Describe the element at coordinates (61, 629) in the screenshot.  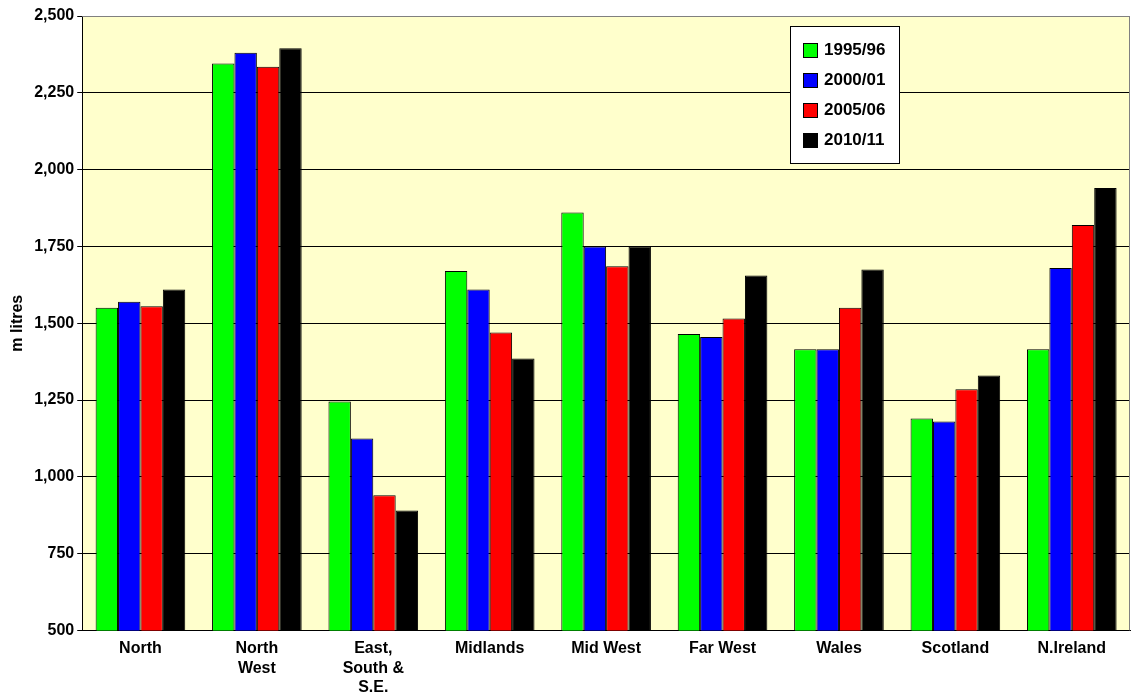
I see `y-tick-label: 500` at that location.